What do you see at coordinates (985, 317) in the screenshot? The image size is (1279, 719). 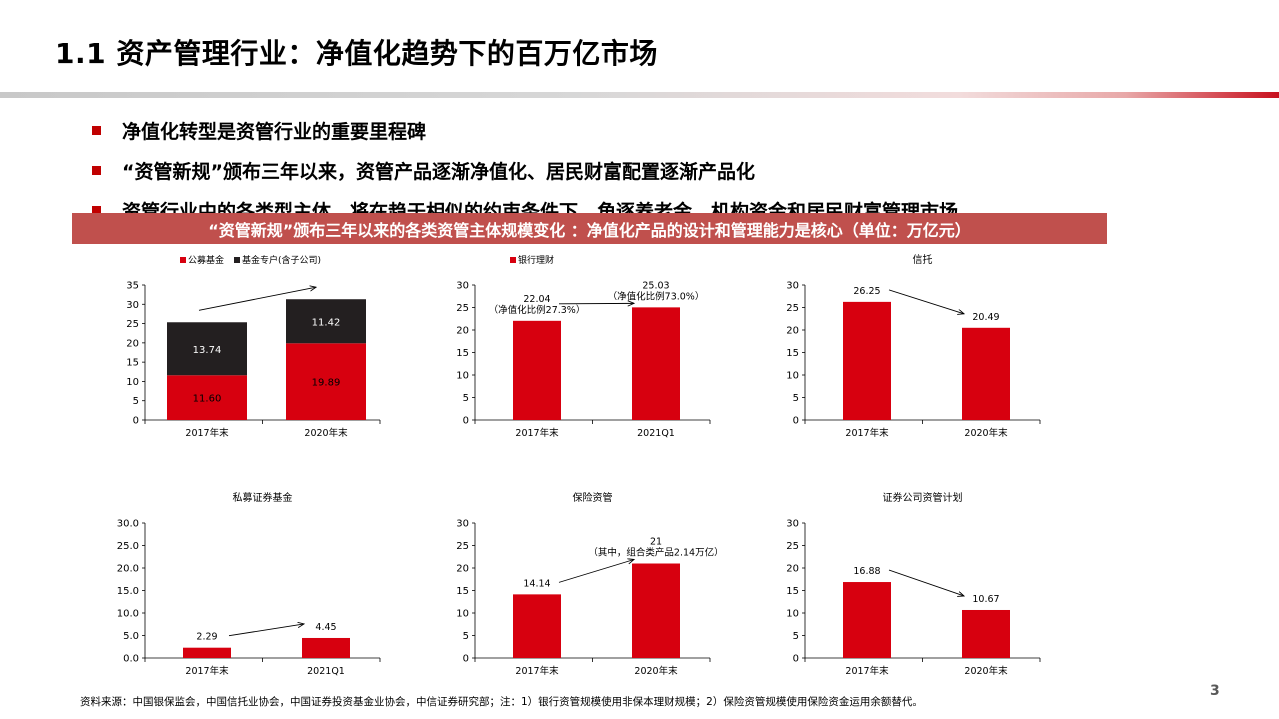 I see `bar-value-label: 20.49` at bounding box center [985, 317].